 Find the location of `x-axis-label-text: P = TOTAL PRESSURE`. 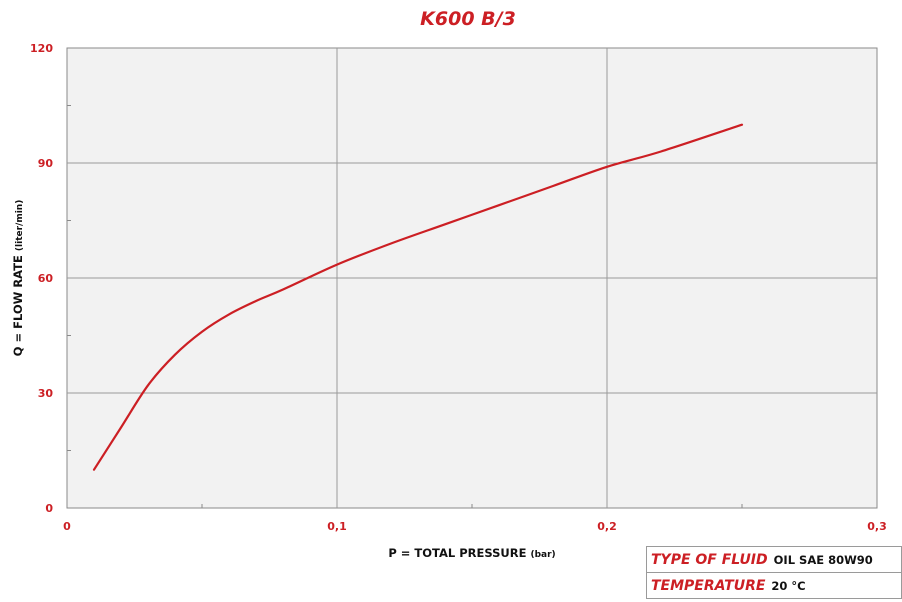

x-axis-label-text: P = TOTAL PRESSURE is located at coordinates (457, 553).